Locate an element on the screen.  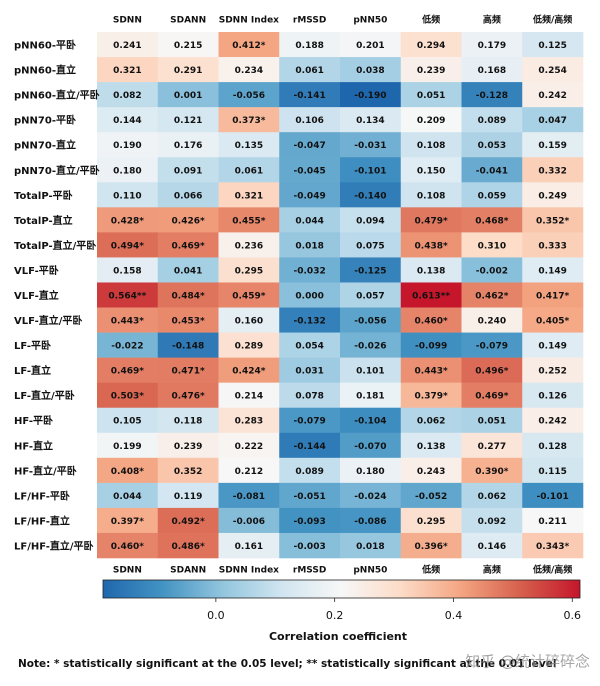
cell-label: 0.199 is located at coordinates (127, 447).